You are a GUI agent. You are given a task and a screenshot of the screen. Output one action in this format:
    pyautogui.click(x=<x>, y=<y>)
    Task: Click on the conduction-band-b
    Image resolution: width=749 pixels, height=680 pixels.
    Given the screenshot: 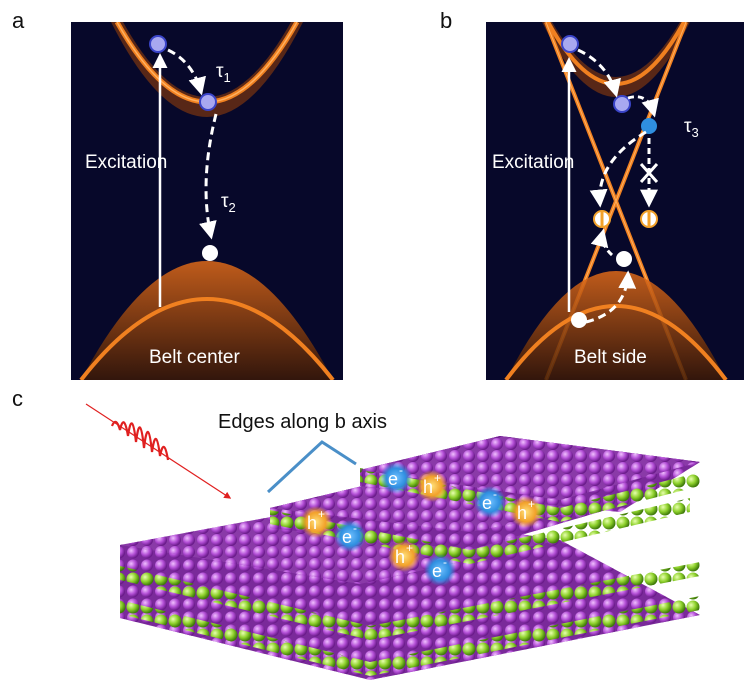 What is the action you would take?
    pyautogui.click(x=616, y=59)
    